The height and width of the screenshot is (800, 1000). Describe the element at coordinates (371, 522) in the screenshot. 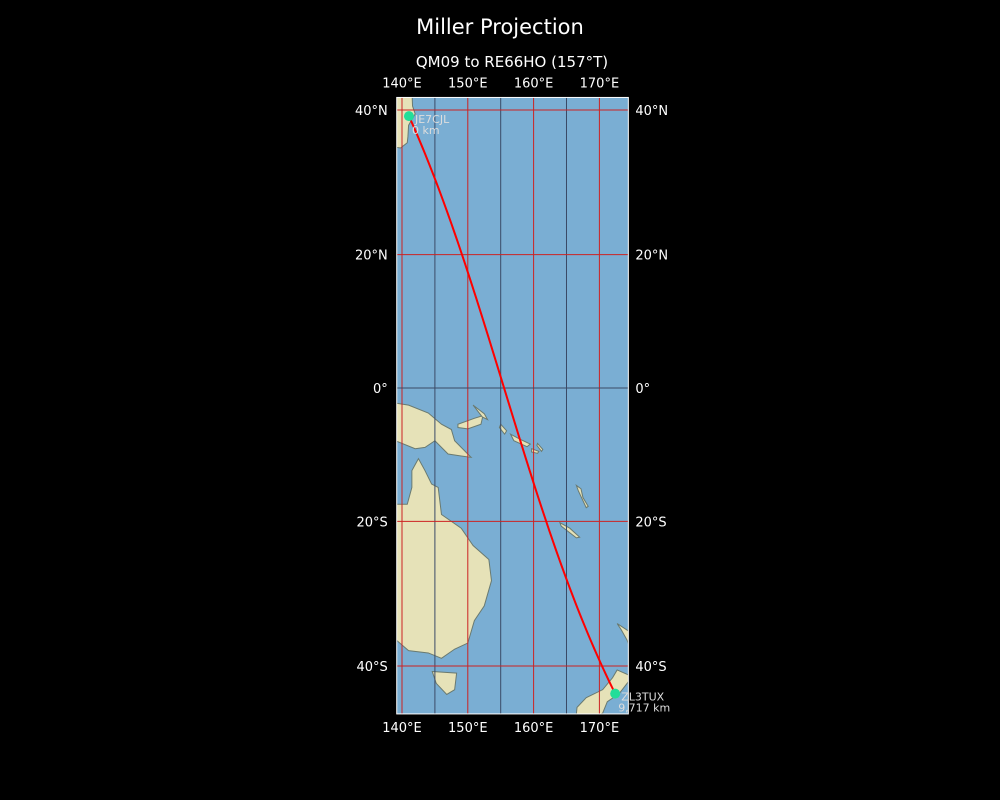

I see `y-tick-left: 20°S` at that location.